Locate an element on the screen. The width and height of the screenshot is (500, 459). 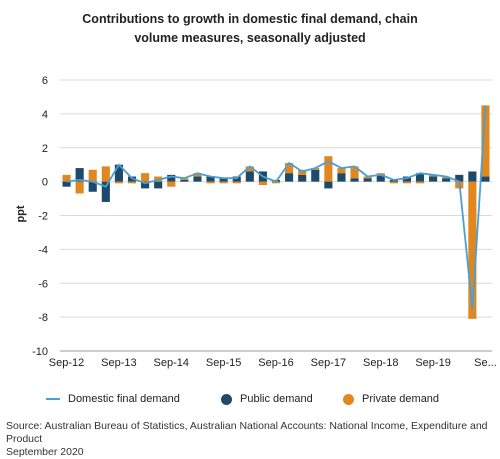
x-tick-label: Sep-17 is located at coordinates (328, 363).